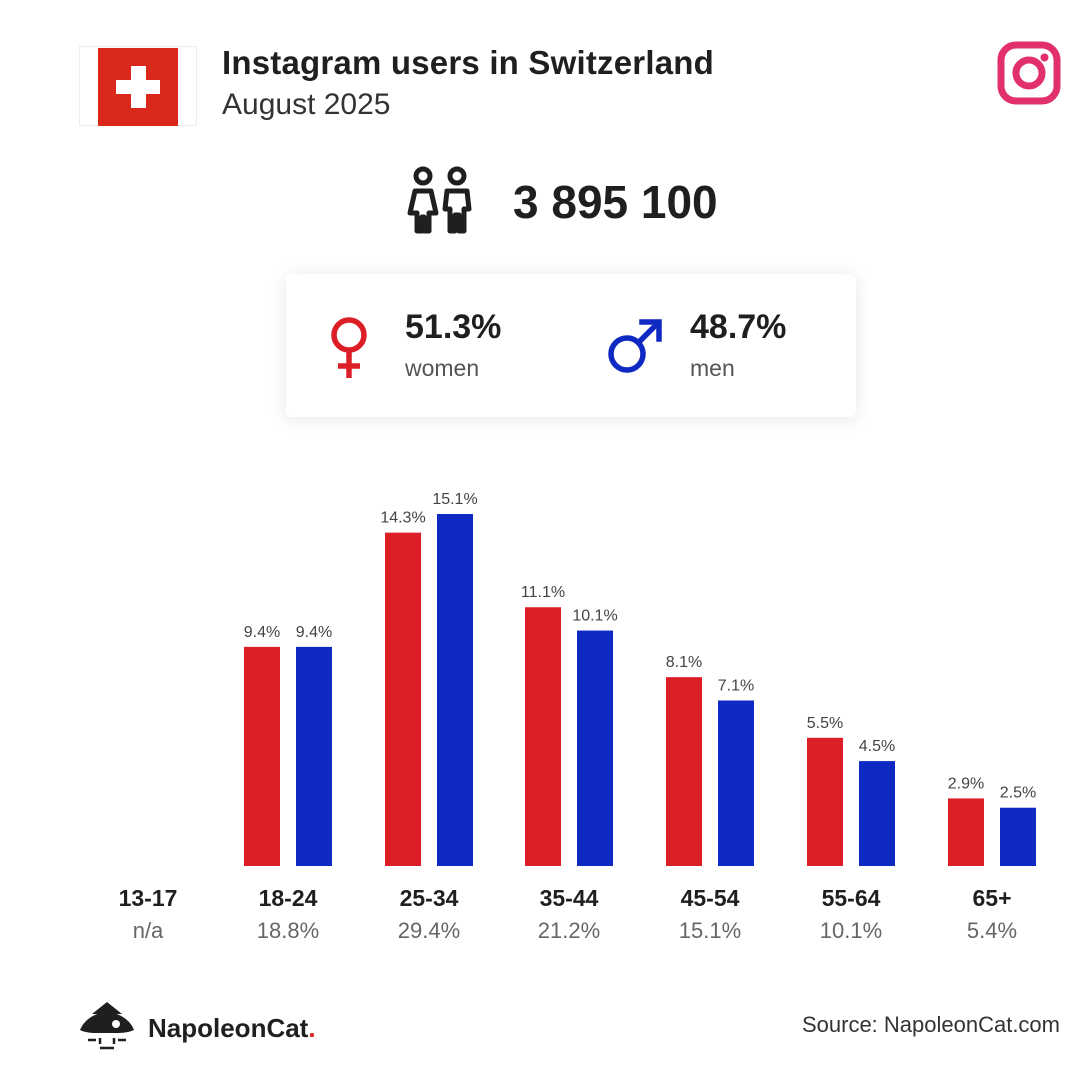  What do you see at coordinates (440, 202) in the screenshot?
I see `people-icon` at bounding box center [440, 202].